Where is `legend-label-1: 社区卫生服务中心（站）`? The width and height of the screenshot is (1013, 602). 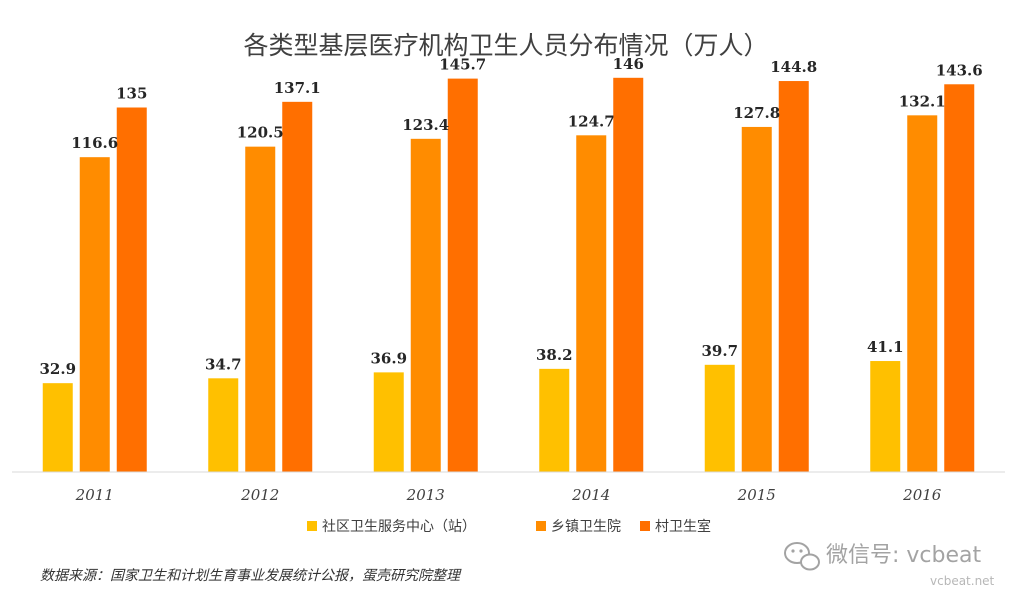
legend-label-1: 社区卫生服务中心（站） is located at coordinates (399, 527).